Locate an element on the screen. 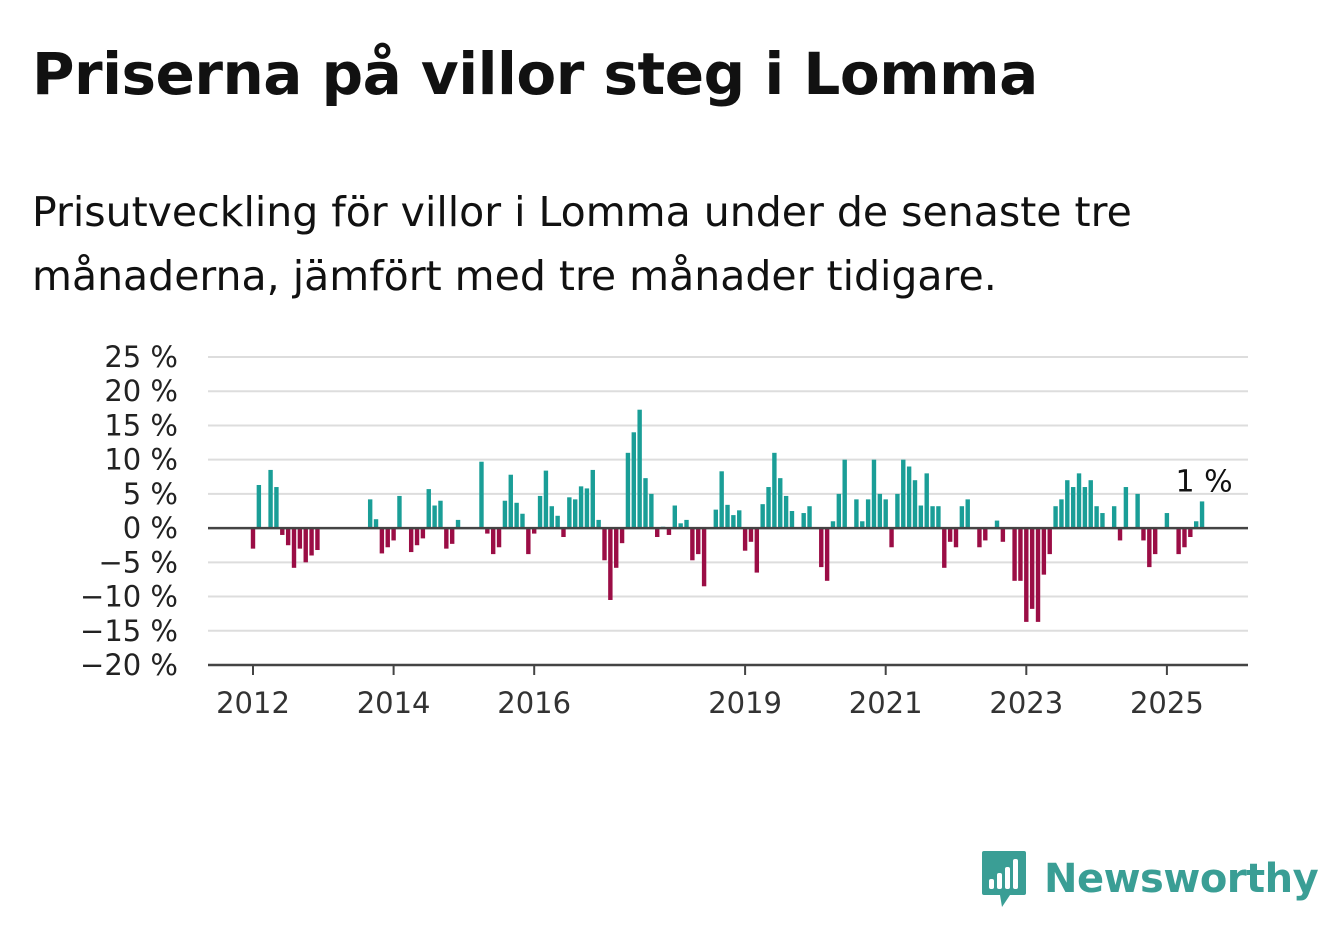 The height and width of the screenshot is (939, 1322). x-tick-label: 2021 is located at coordinates (886, 703).